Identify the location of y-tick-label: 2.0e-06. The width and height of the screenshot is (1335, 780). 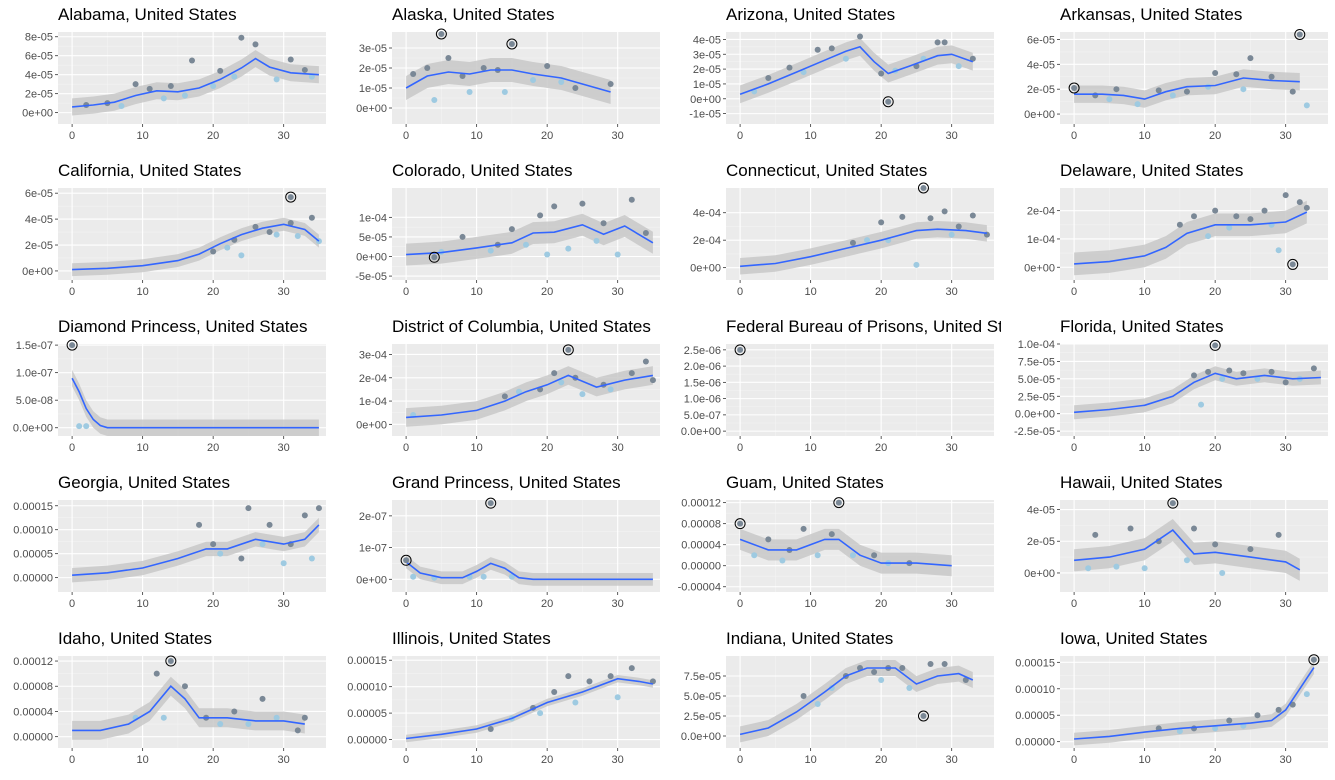
(702, 367).